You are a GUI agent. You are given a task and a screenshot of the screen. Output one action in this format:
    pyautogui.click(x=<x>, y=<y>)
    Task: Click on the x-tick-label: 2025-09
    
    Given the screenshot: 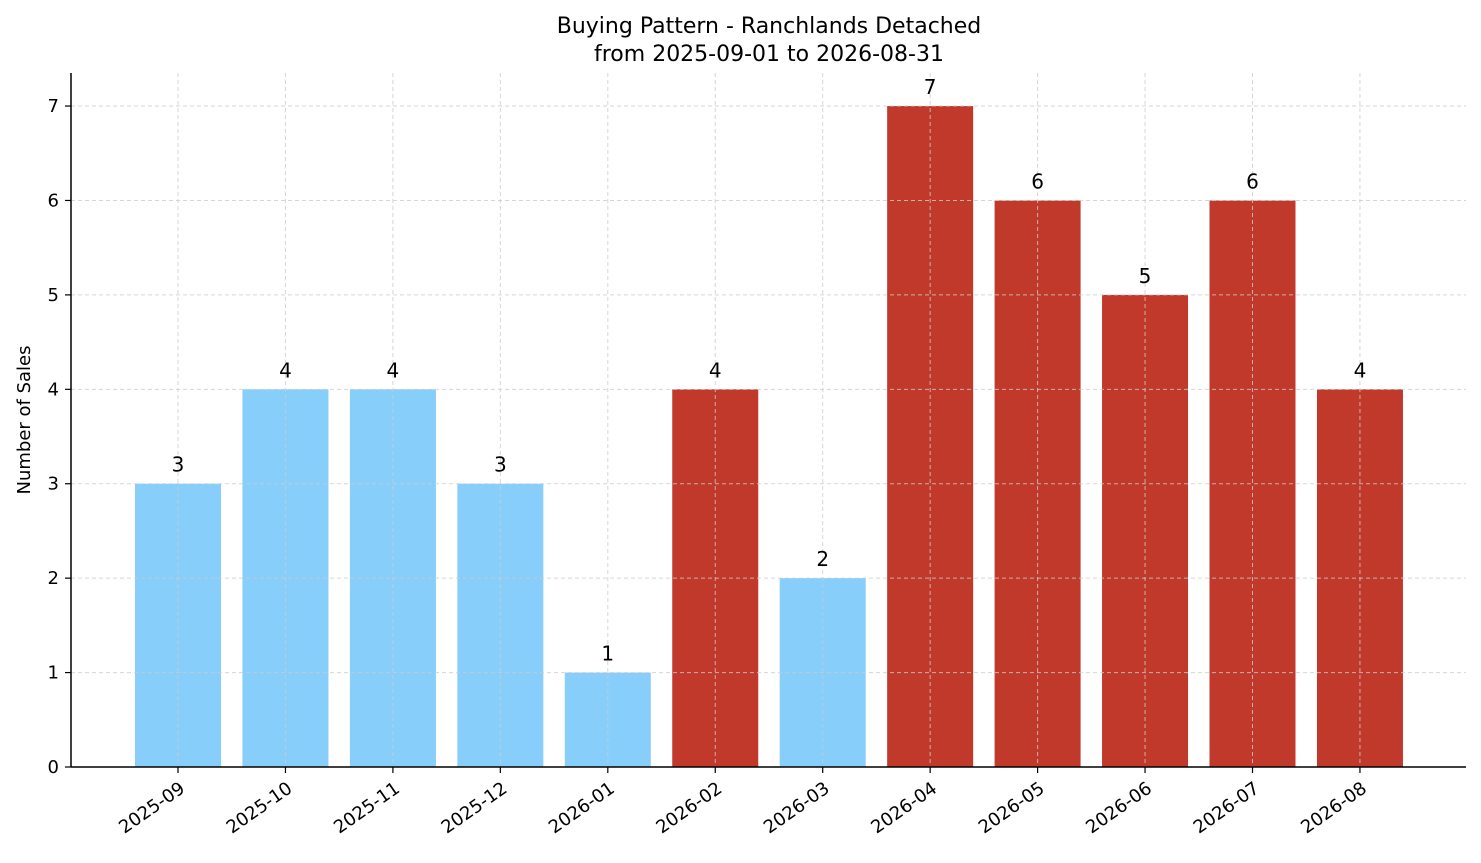 What is the action you would take?
    pyautogui.click(x=152, y=808)
    